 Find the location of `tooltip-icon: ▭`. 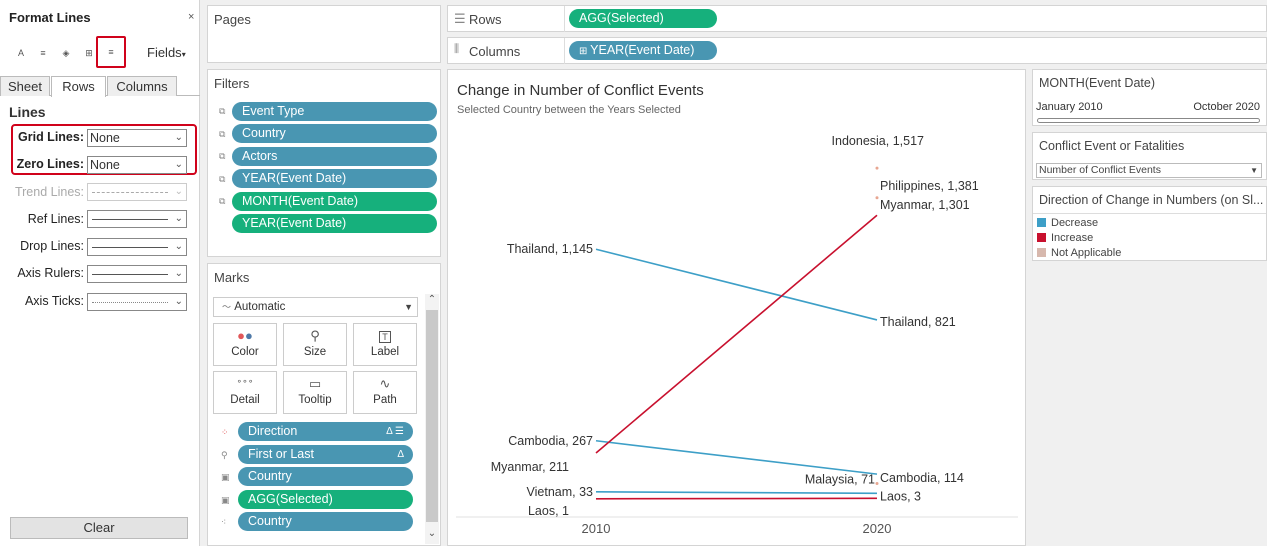

tooltip-icon: ▭ is located at coordinates (315, 383).